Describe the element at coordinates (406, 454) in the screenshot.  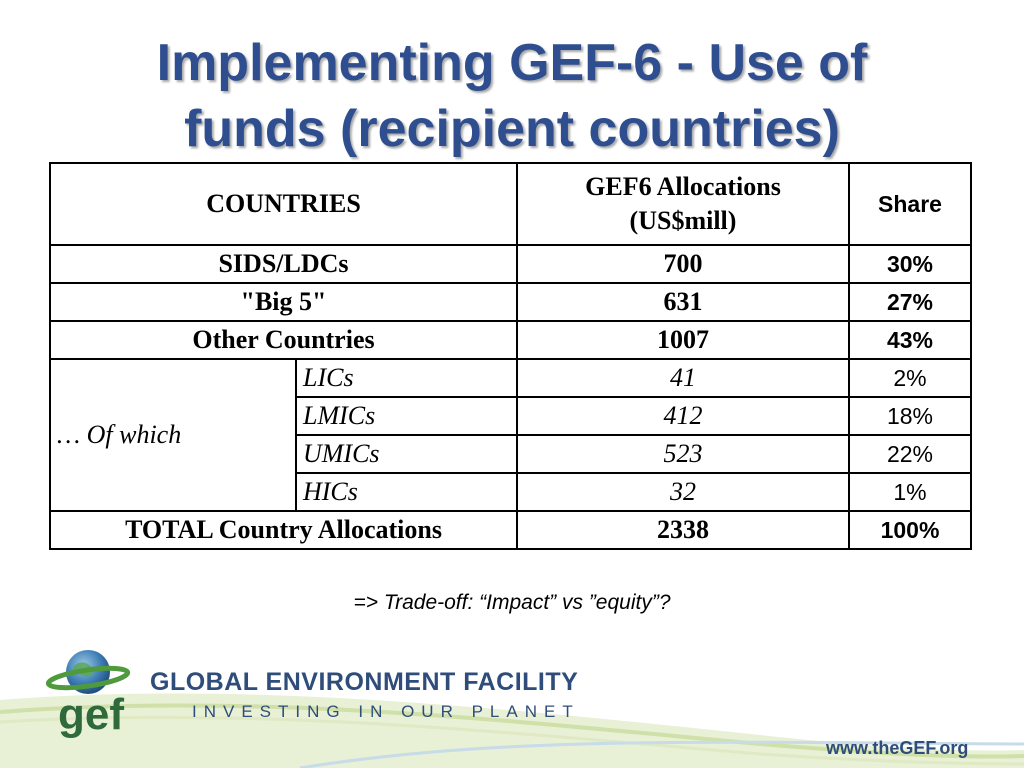
I see `subrow-label: UMICs` at that location.